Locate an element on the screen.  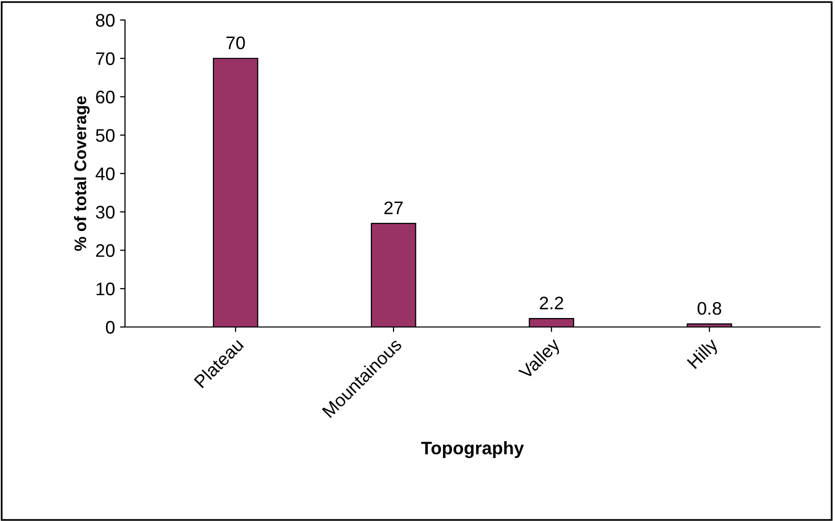
y-tick-label: 30 is located at coordinates (105, 212).